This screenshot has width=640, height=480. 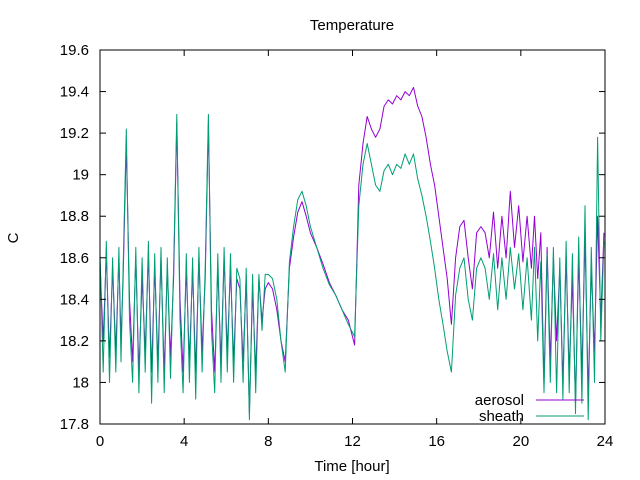 I want to click on x-axis-label: Time [hour], so click(x=351, y=466).